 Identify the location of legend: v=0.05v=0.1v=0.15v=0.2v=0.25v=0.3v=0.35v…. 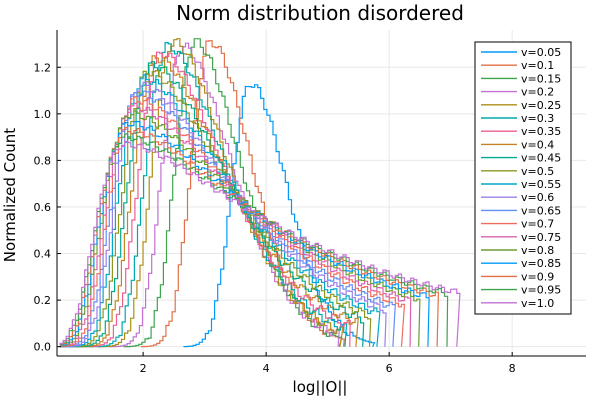
(523, 178).